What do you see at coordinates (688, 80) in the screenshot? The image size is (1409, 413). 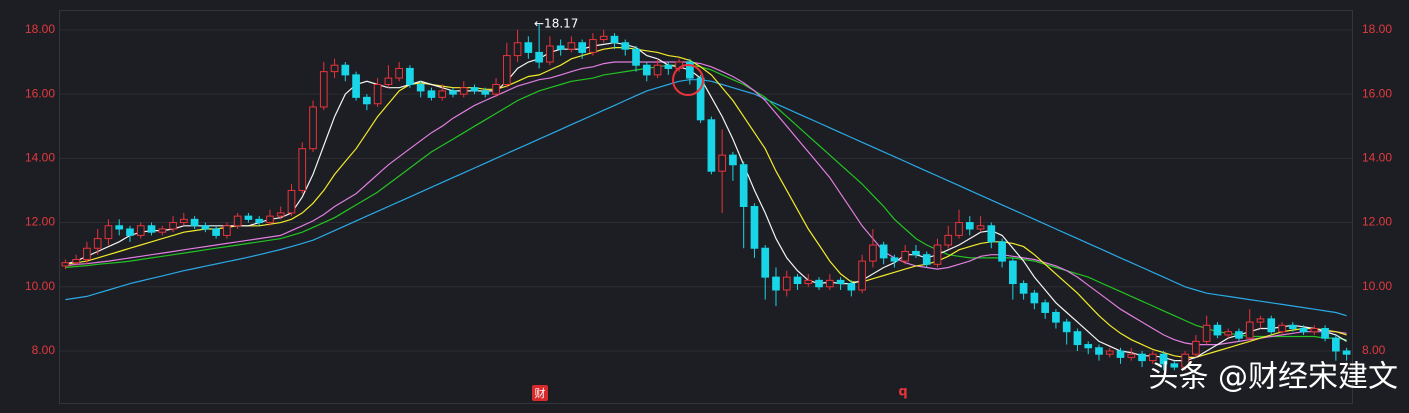 I see `highlight-circle` at bounding box center [688, 80].